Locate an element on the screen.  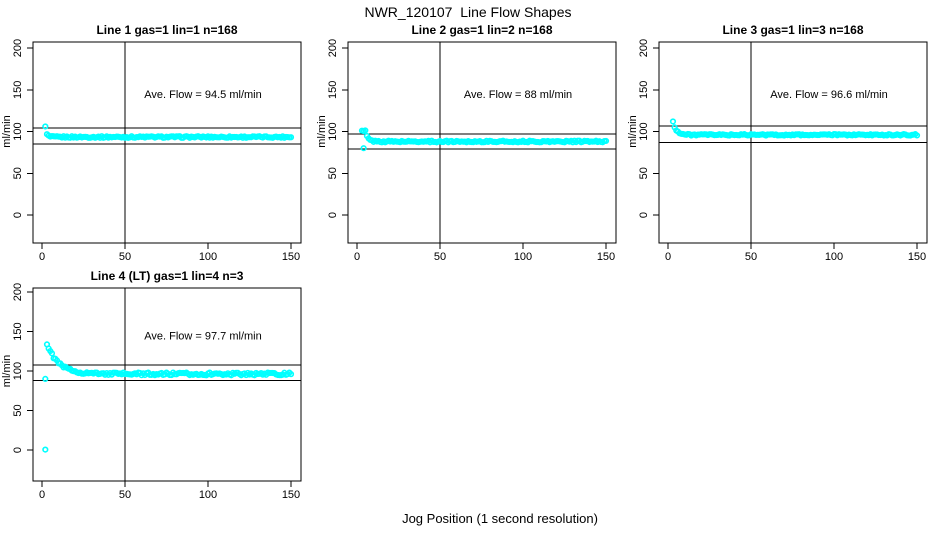
ave-flow-annotation: Ave. Flow = 88 ml/min is located at coordinates (518, 95).